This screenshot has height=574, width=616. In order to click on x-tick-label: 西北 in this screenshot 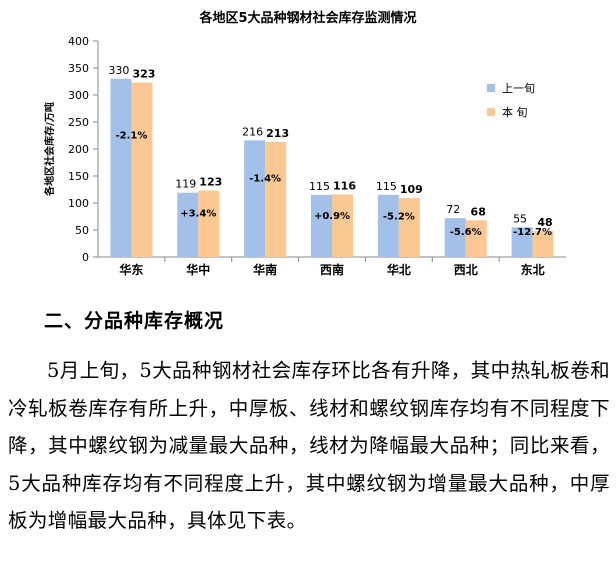, I will do `click(466, 269)`.